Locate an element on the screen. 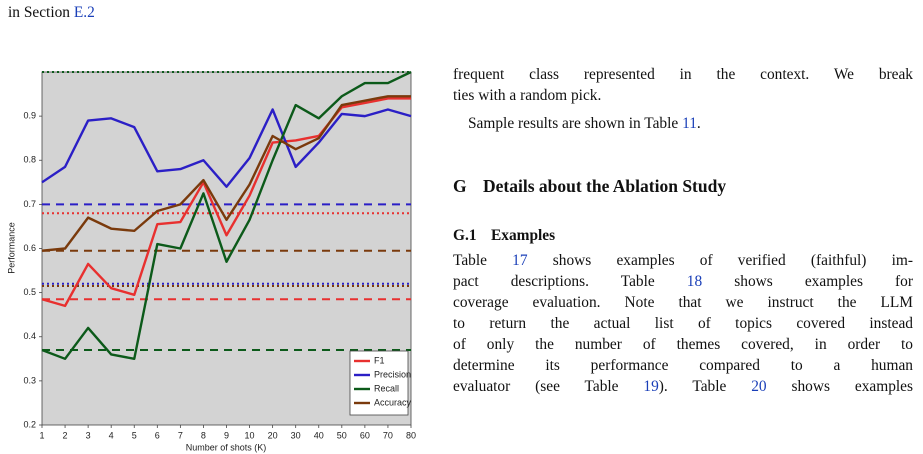 The image size is (923, 454). x-tick-label: 3 is located at coordinates (88, 435).